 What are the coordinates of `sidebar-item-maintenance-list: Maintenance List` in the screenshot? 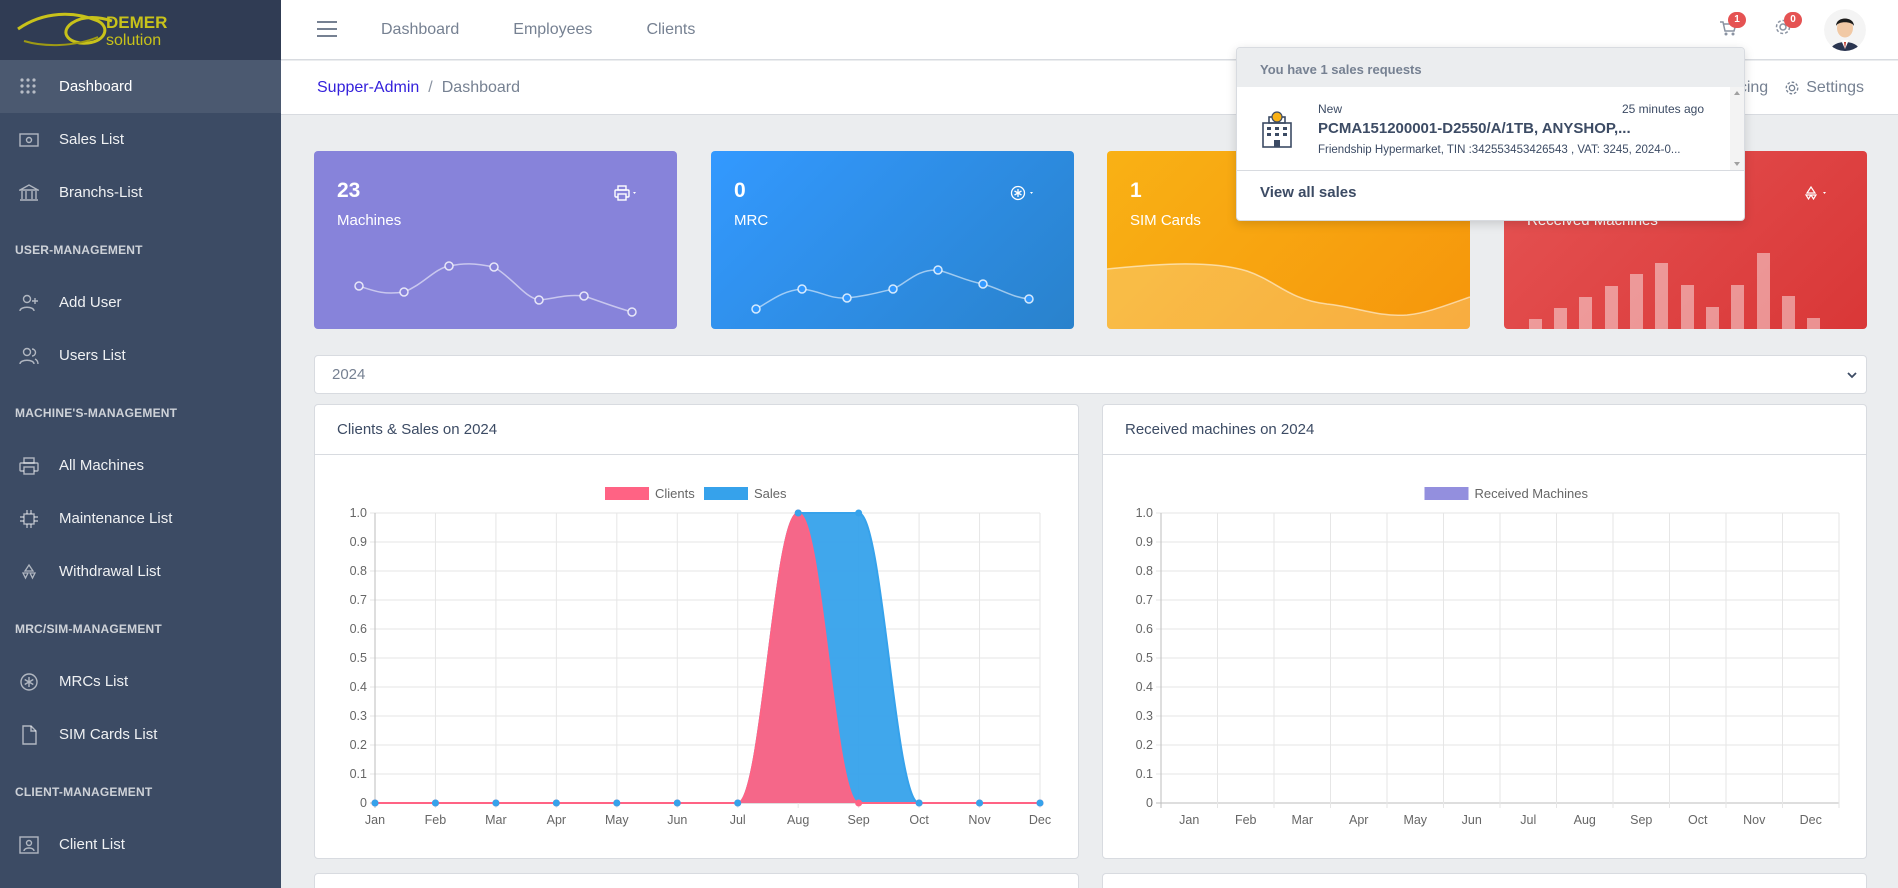 It's located at (140, 518).